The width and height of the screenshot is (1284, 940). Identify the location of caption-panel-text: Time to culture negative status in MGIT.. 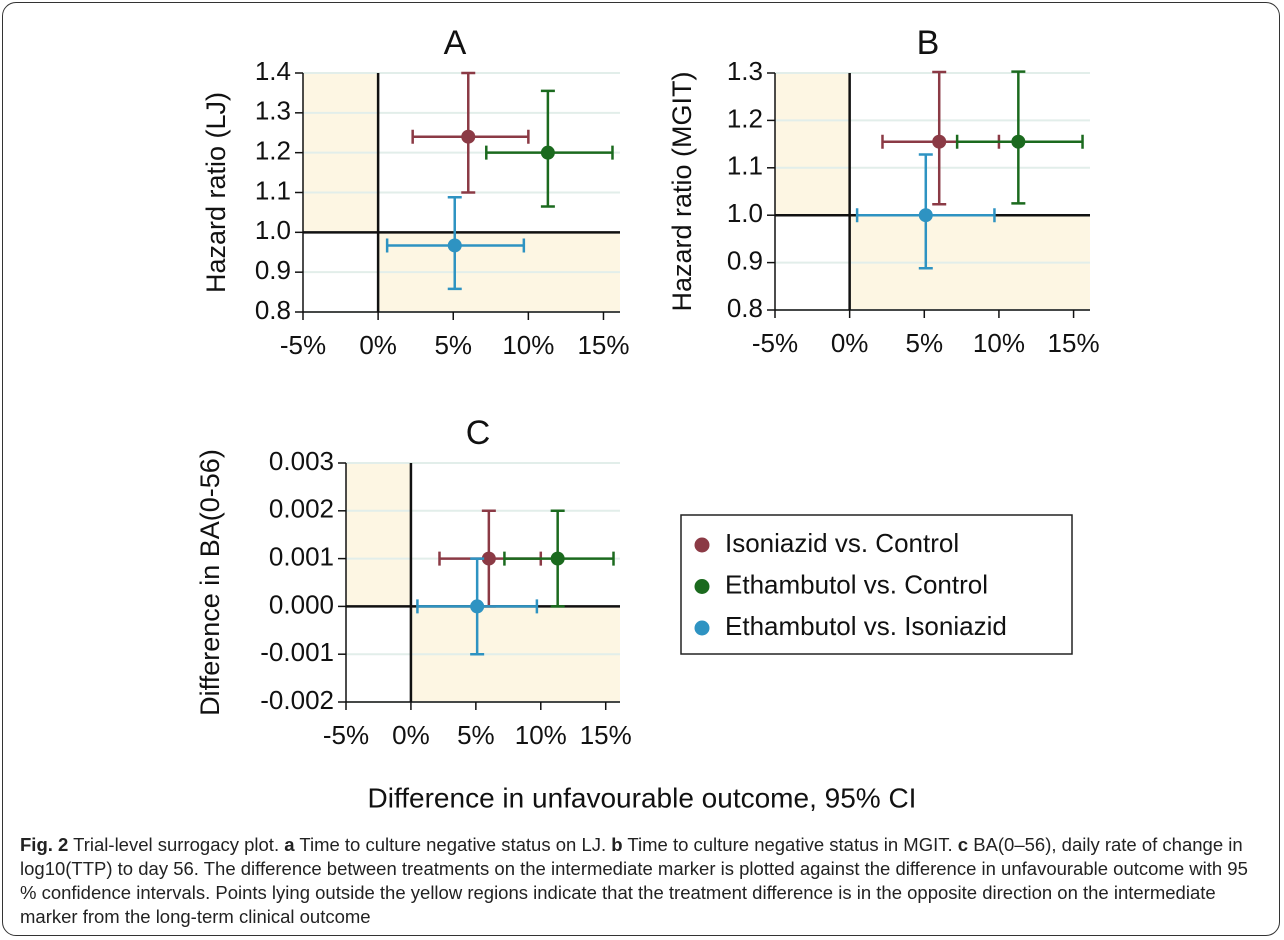
(790, 844).